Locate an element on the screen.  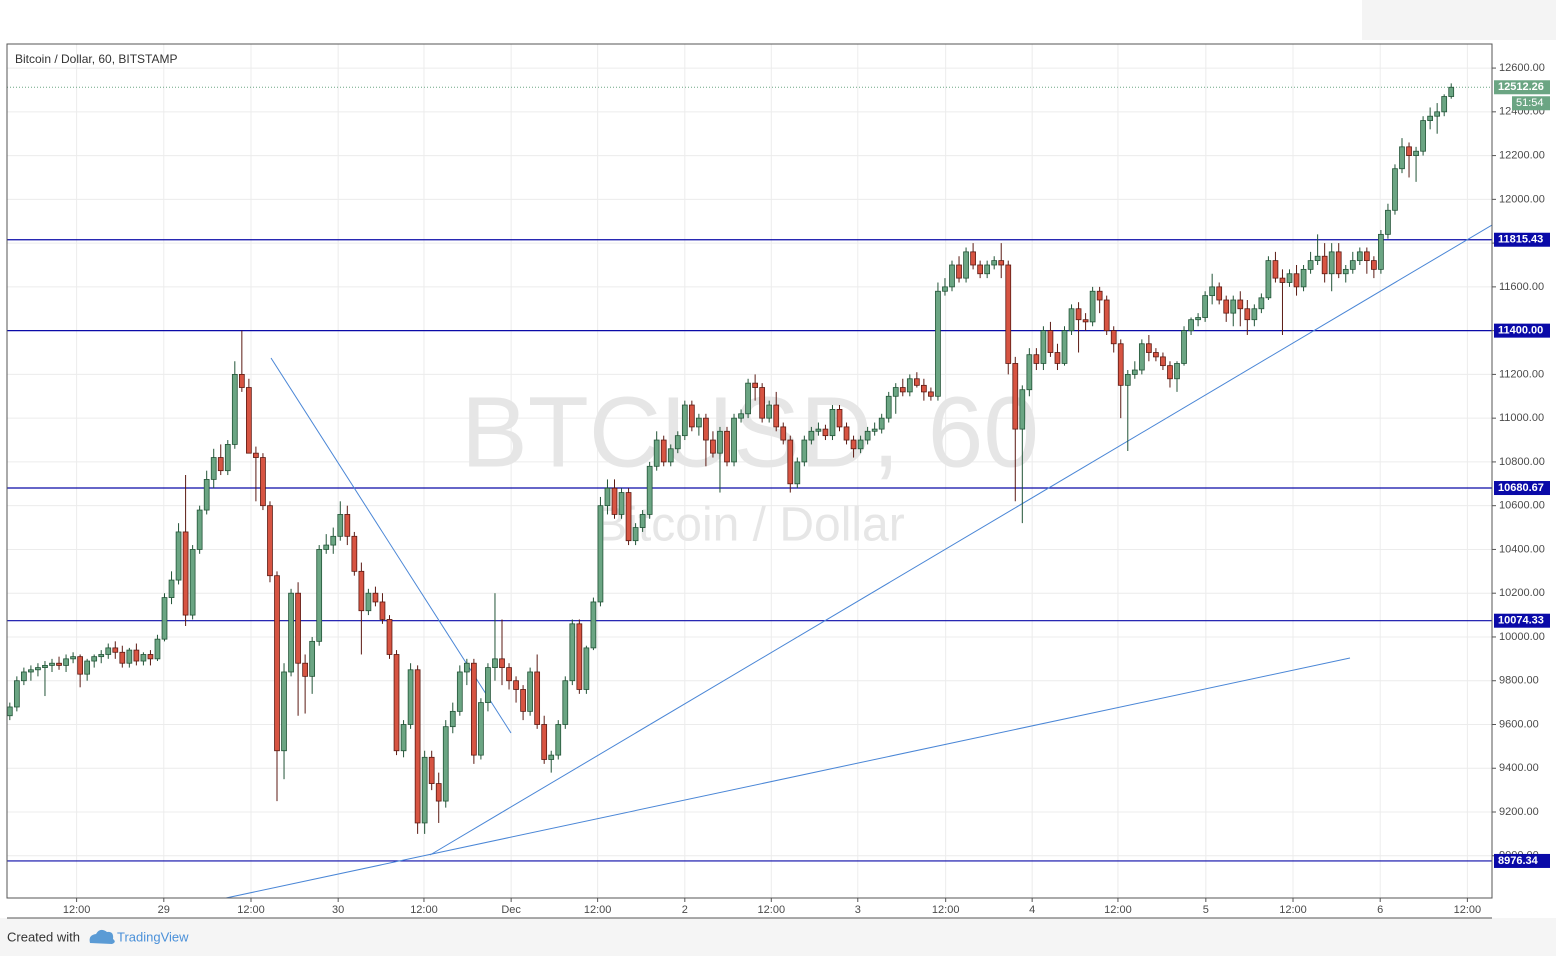
brand-icon is located at coordinates (102, 936).